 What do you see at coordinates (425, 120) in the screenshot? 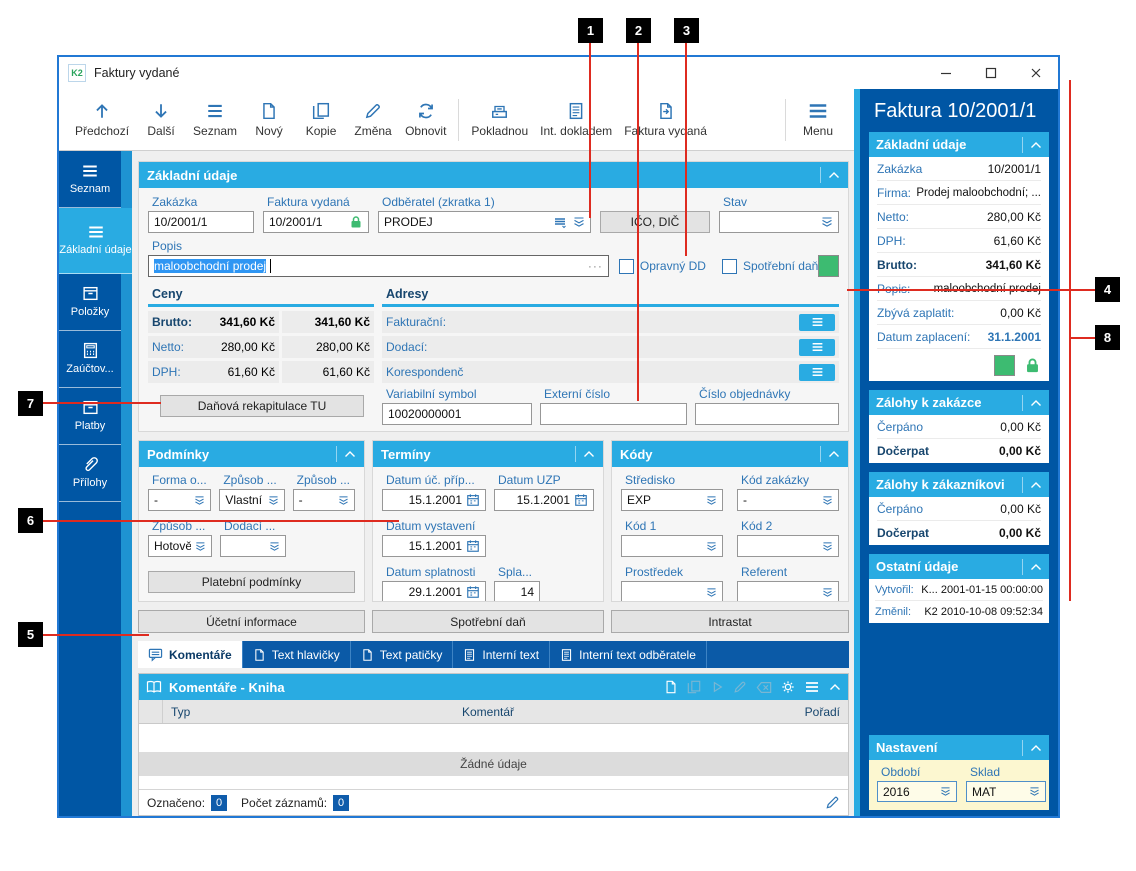
I see `refresh-button: Obnovit` at bounding box center [425, 120].